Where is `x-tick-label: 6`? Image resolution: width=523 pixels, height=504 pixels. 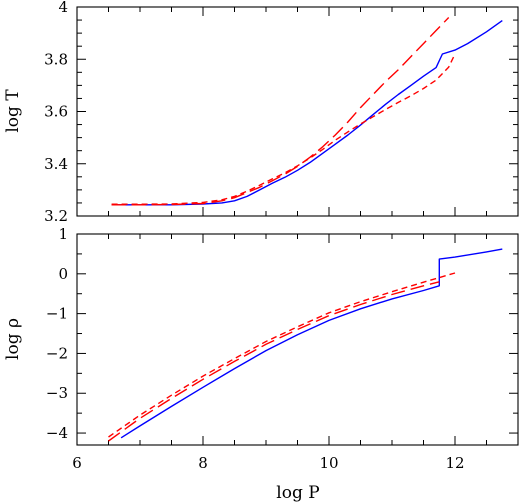
x-tick-label: 6 is located at coordinates (77, 463).